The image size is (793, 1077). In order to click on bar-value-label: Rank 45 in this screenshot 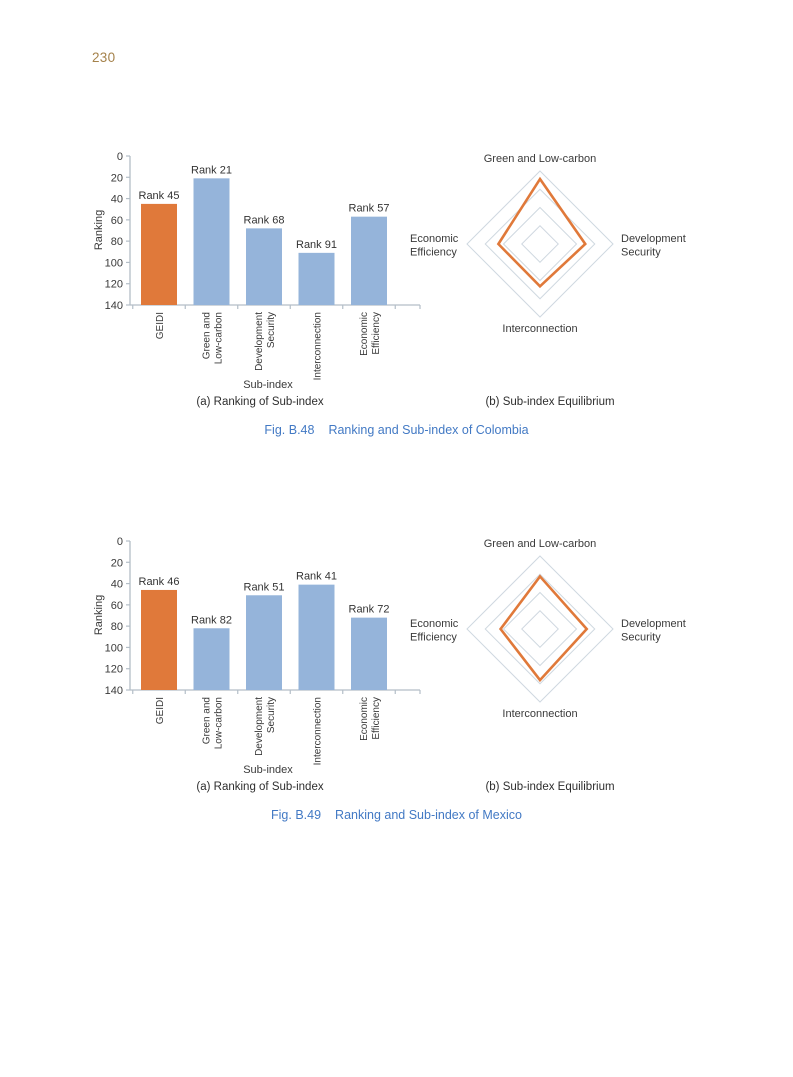, I will do `click(159, 196)`.